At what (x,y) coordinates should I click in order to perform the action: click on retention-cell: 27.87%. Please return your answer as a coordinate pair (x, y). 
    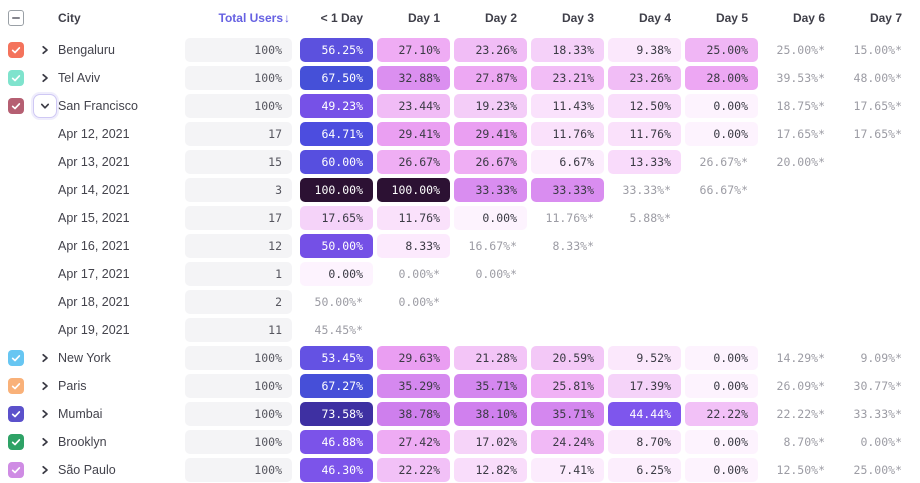
    Looking at the image, I should click on (490, 78).